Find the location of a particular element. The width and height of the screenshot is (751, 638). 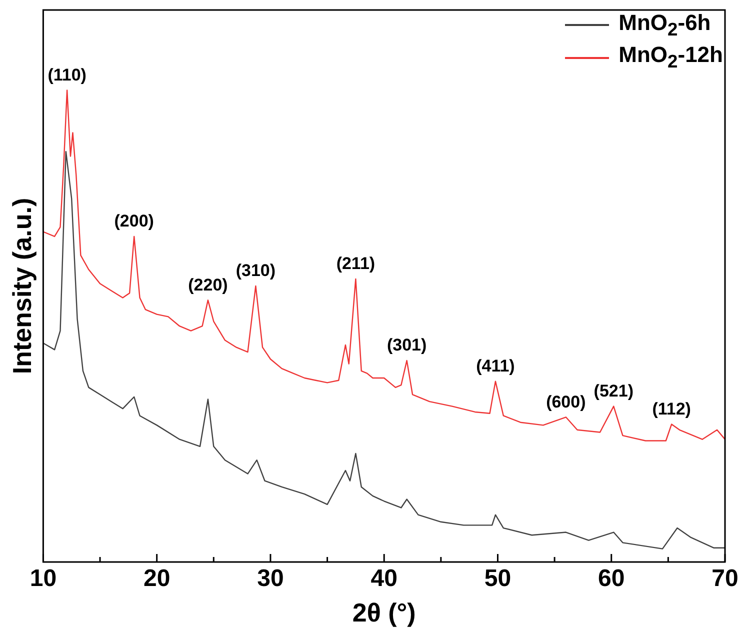

x-tick-label: 40 is located at coordinates (384, 578).